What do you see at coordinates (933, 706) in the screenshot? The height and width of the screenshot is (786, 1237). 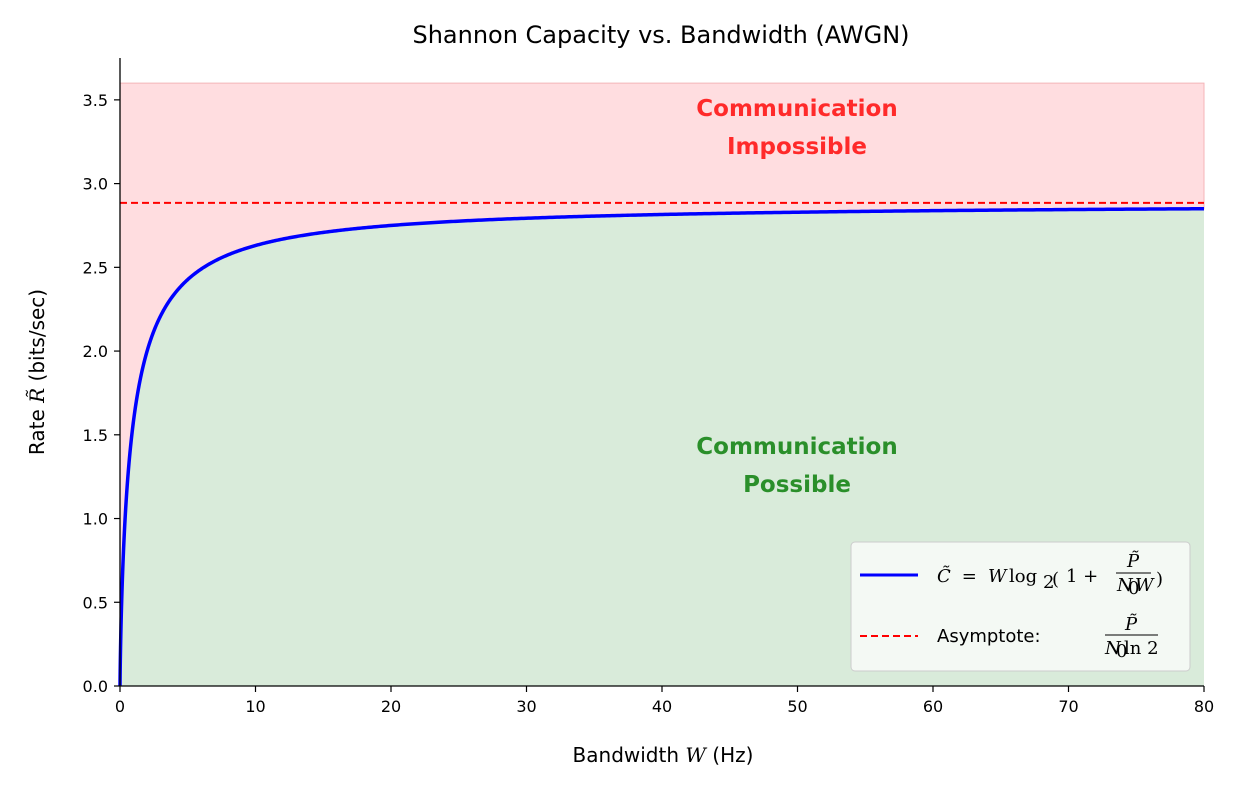 I see `x-tick-label: 60` at bounding box center [933, 706].